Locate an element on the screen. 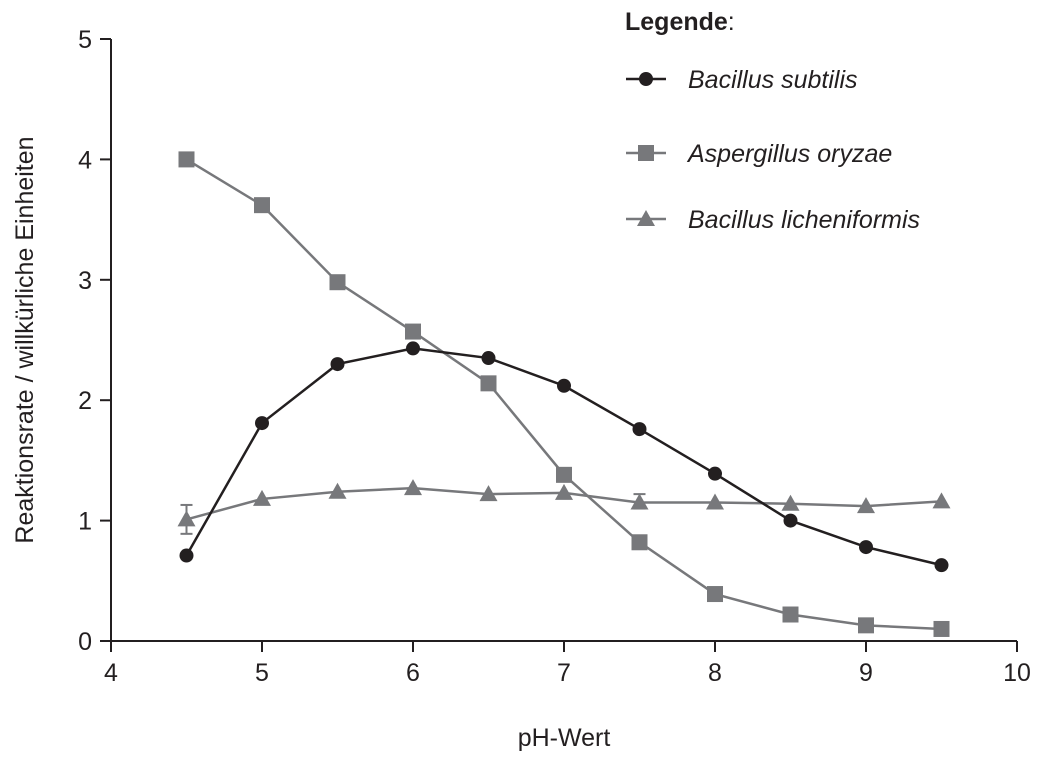 The width and height of the screenshot is (1037, 760). x-tick-label: 10 is located at coordinates (1017, 673).